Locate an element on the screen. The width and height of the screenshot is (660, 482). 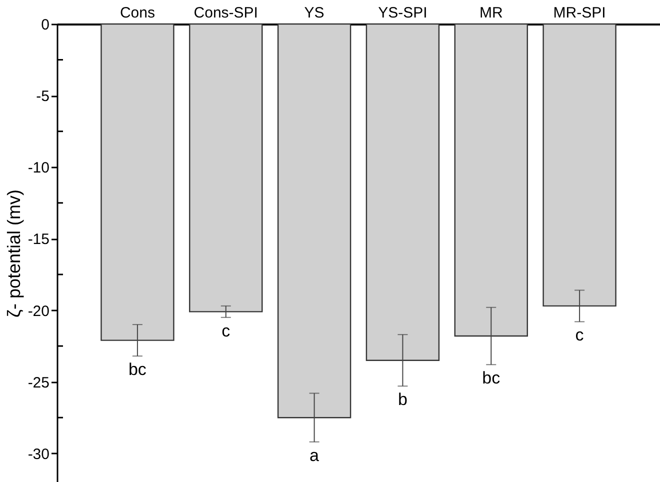
x-tick-label: Cons is located at coordinates (137, 13).